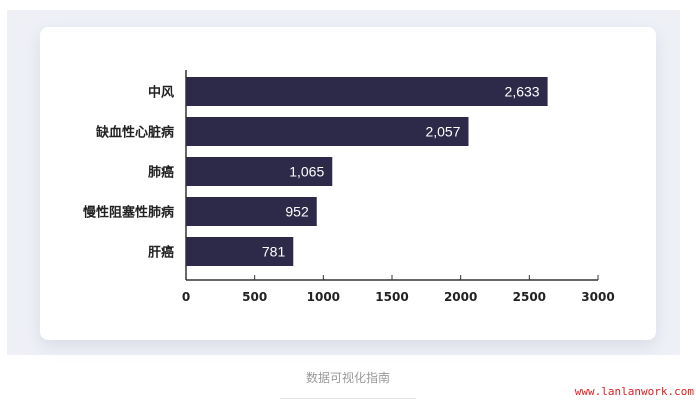  I want to click on data-label: 2,633, so click(522, 92).